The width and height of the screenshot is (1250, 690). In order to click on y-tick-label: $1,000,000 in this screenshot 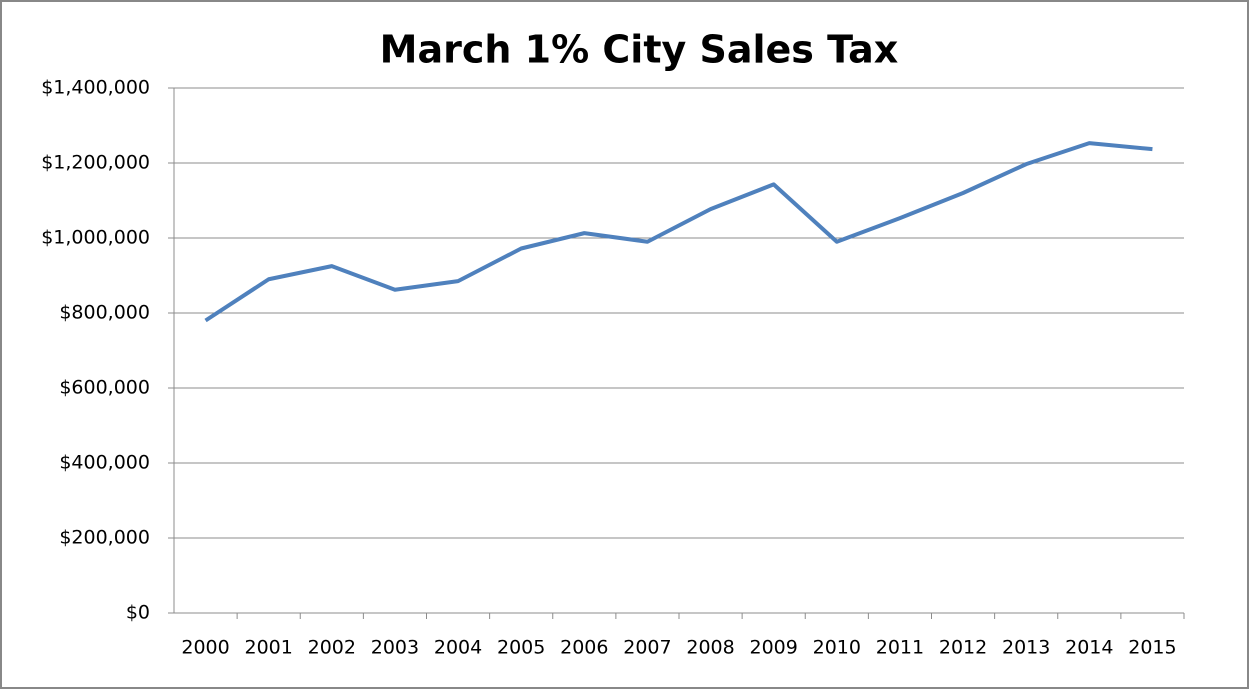, I will do `click(95, 238)`.